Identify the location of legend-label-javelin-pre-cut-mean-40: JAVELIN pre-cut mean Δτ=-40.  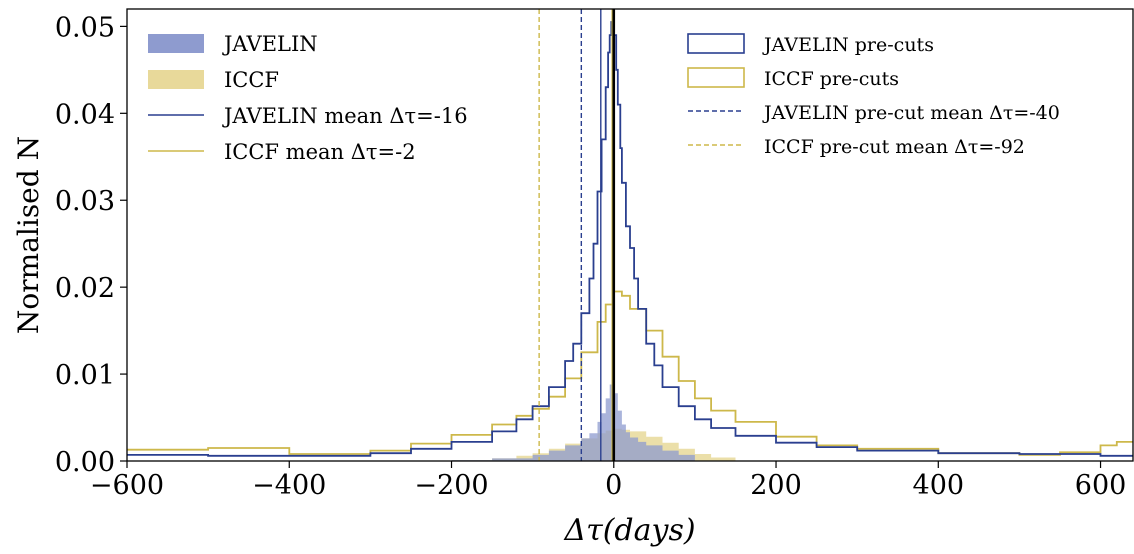
(911, 113).